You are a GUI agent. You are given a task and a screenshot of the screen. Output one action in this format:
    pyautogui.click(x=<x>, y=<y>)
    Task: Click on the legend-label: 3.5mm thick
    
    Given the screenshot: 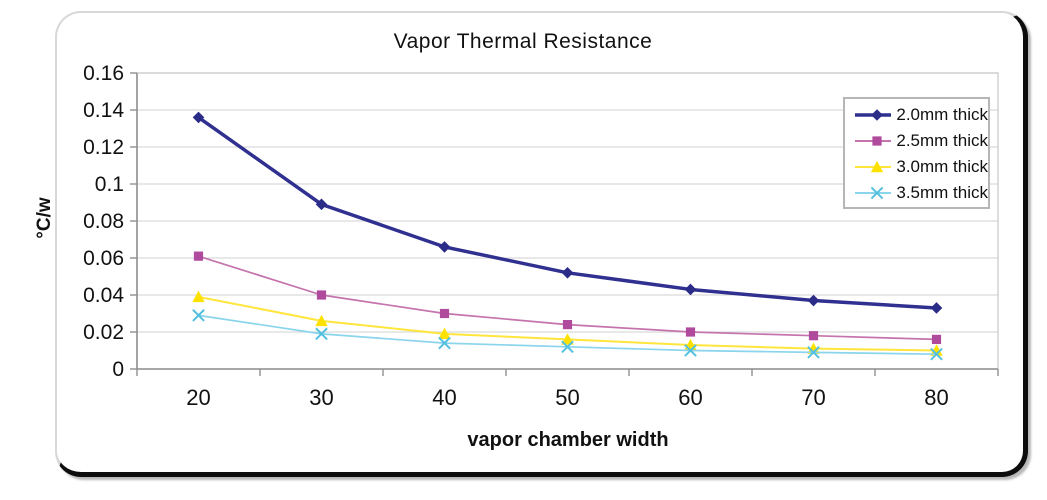 What is the action you would take?
    pyautogui.click(x=942, y=192)
    